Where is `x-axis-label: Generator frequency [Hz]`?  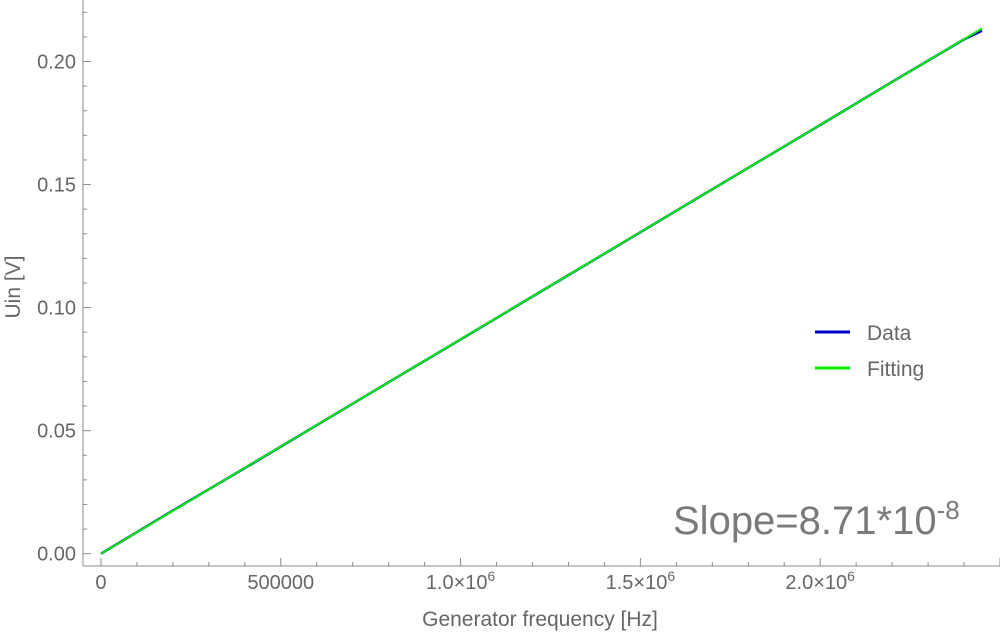
x-axis-label: Generator frequency [Hz] is located at coordinates (540, 619).